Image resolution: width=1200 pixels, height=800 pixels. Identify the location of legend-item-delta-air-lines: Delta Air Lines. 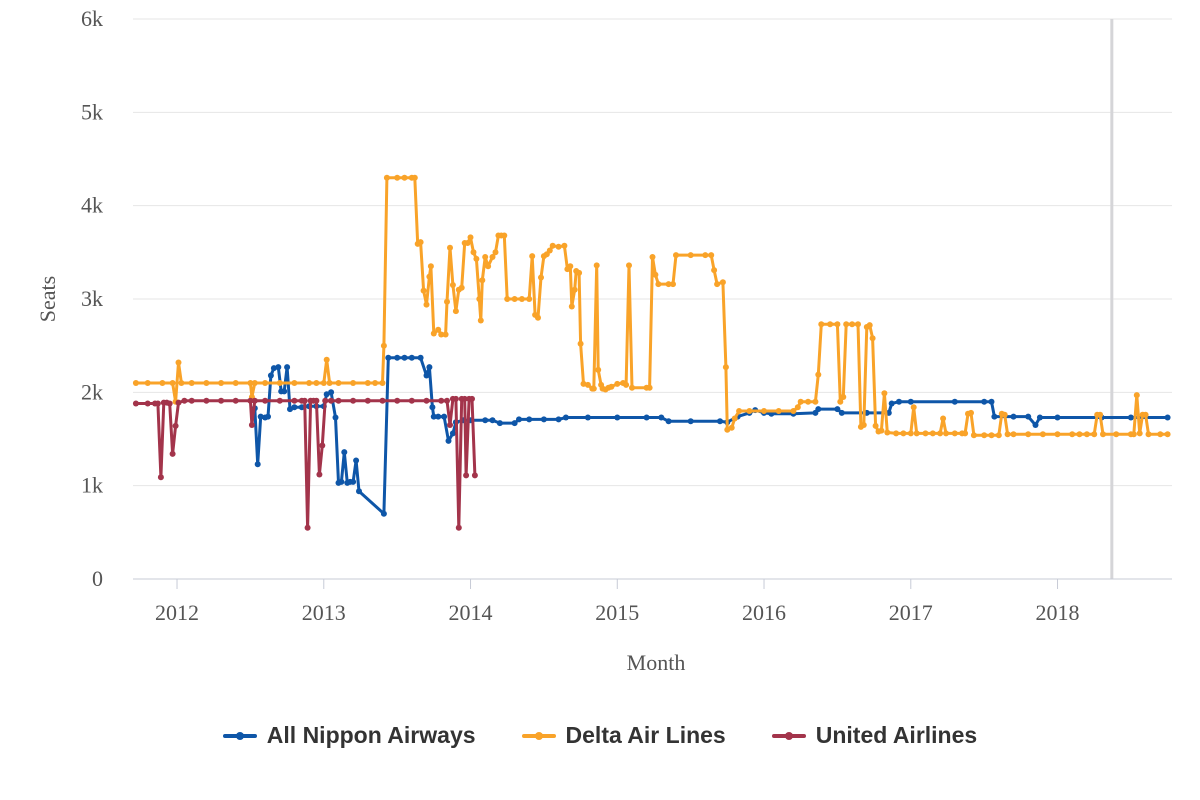
(623, 735).